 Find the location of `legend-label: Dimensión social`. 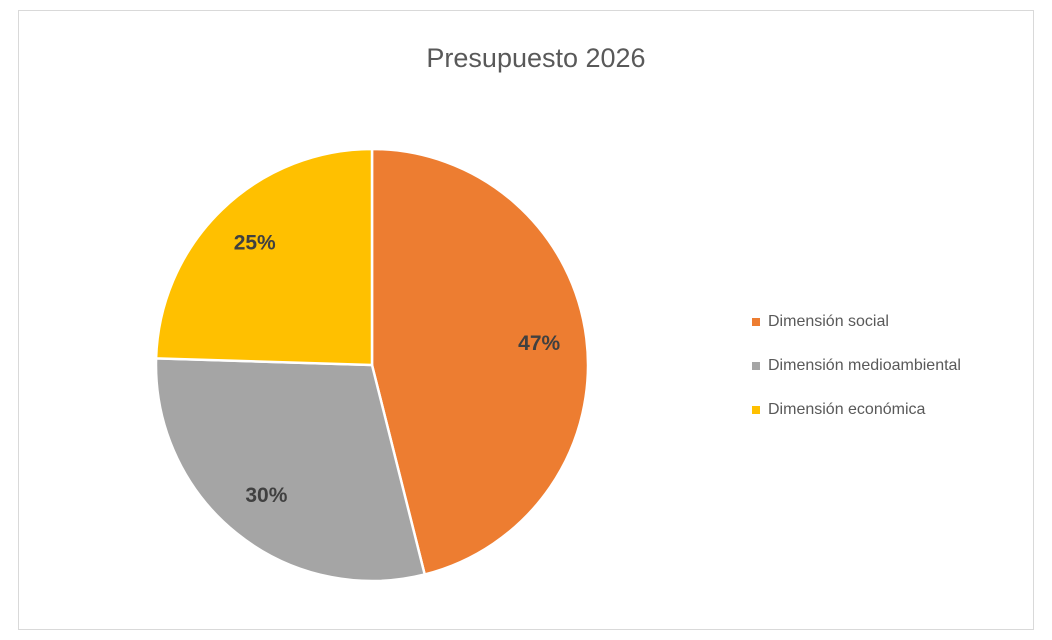

legend-label: Dimensión social is located at coordinates (828, 321).